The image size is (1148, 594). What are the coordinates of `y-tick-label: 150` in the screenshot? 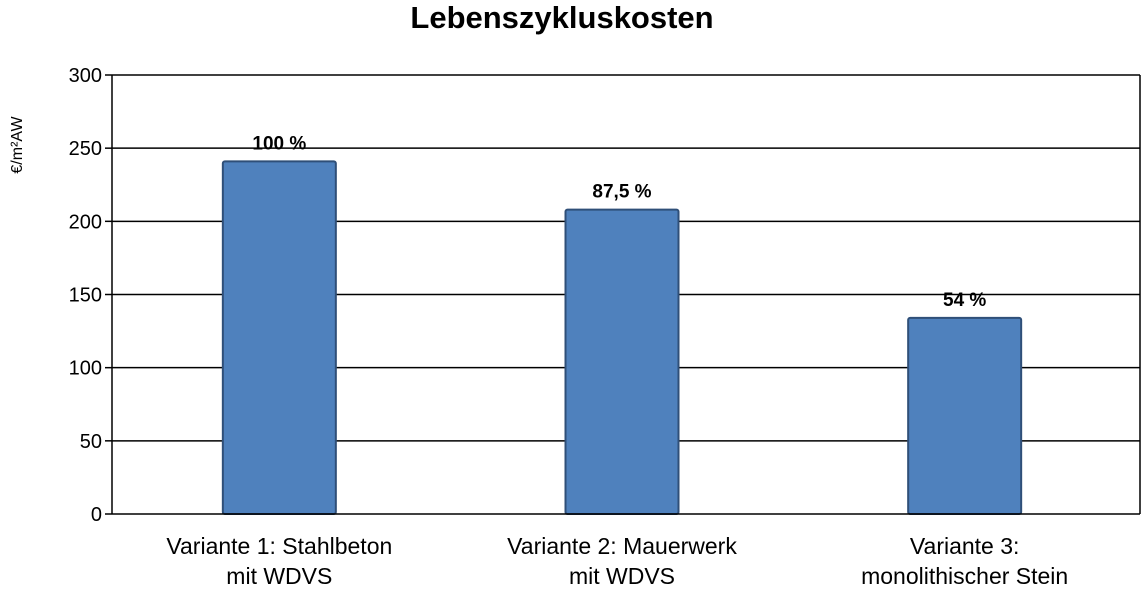 It's located at (85, 296).